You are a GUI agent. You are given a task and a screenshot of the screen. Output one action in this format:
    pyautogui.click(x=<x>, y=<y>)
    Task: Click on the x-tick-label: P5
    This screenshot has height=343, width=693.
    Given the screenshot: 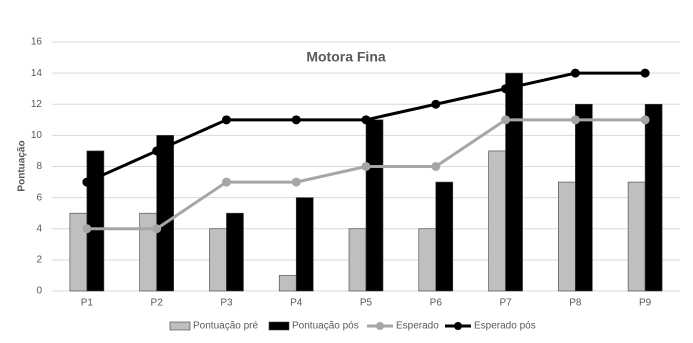 What is the action you would take?
    pyautogui.click(x=366, y=303)
    